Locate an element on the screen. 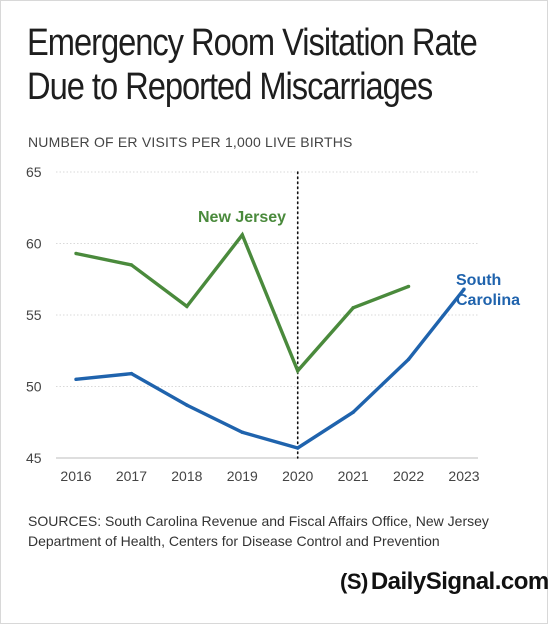  series-label-line: South is located at coordinates (478, 280).